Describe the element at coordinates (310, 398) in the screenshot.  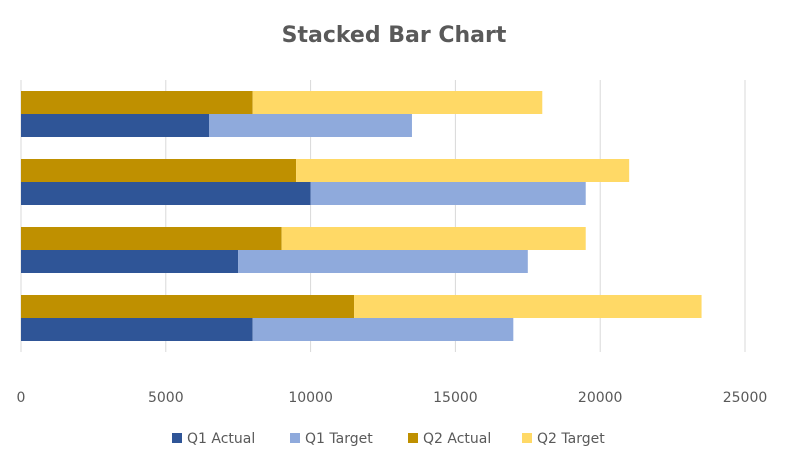
I see `x-tick-label: 10000` at that location.